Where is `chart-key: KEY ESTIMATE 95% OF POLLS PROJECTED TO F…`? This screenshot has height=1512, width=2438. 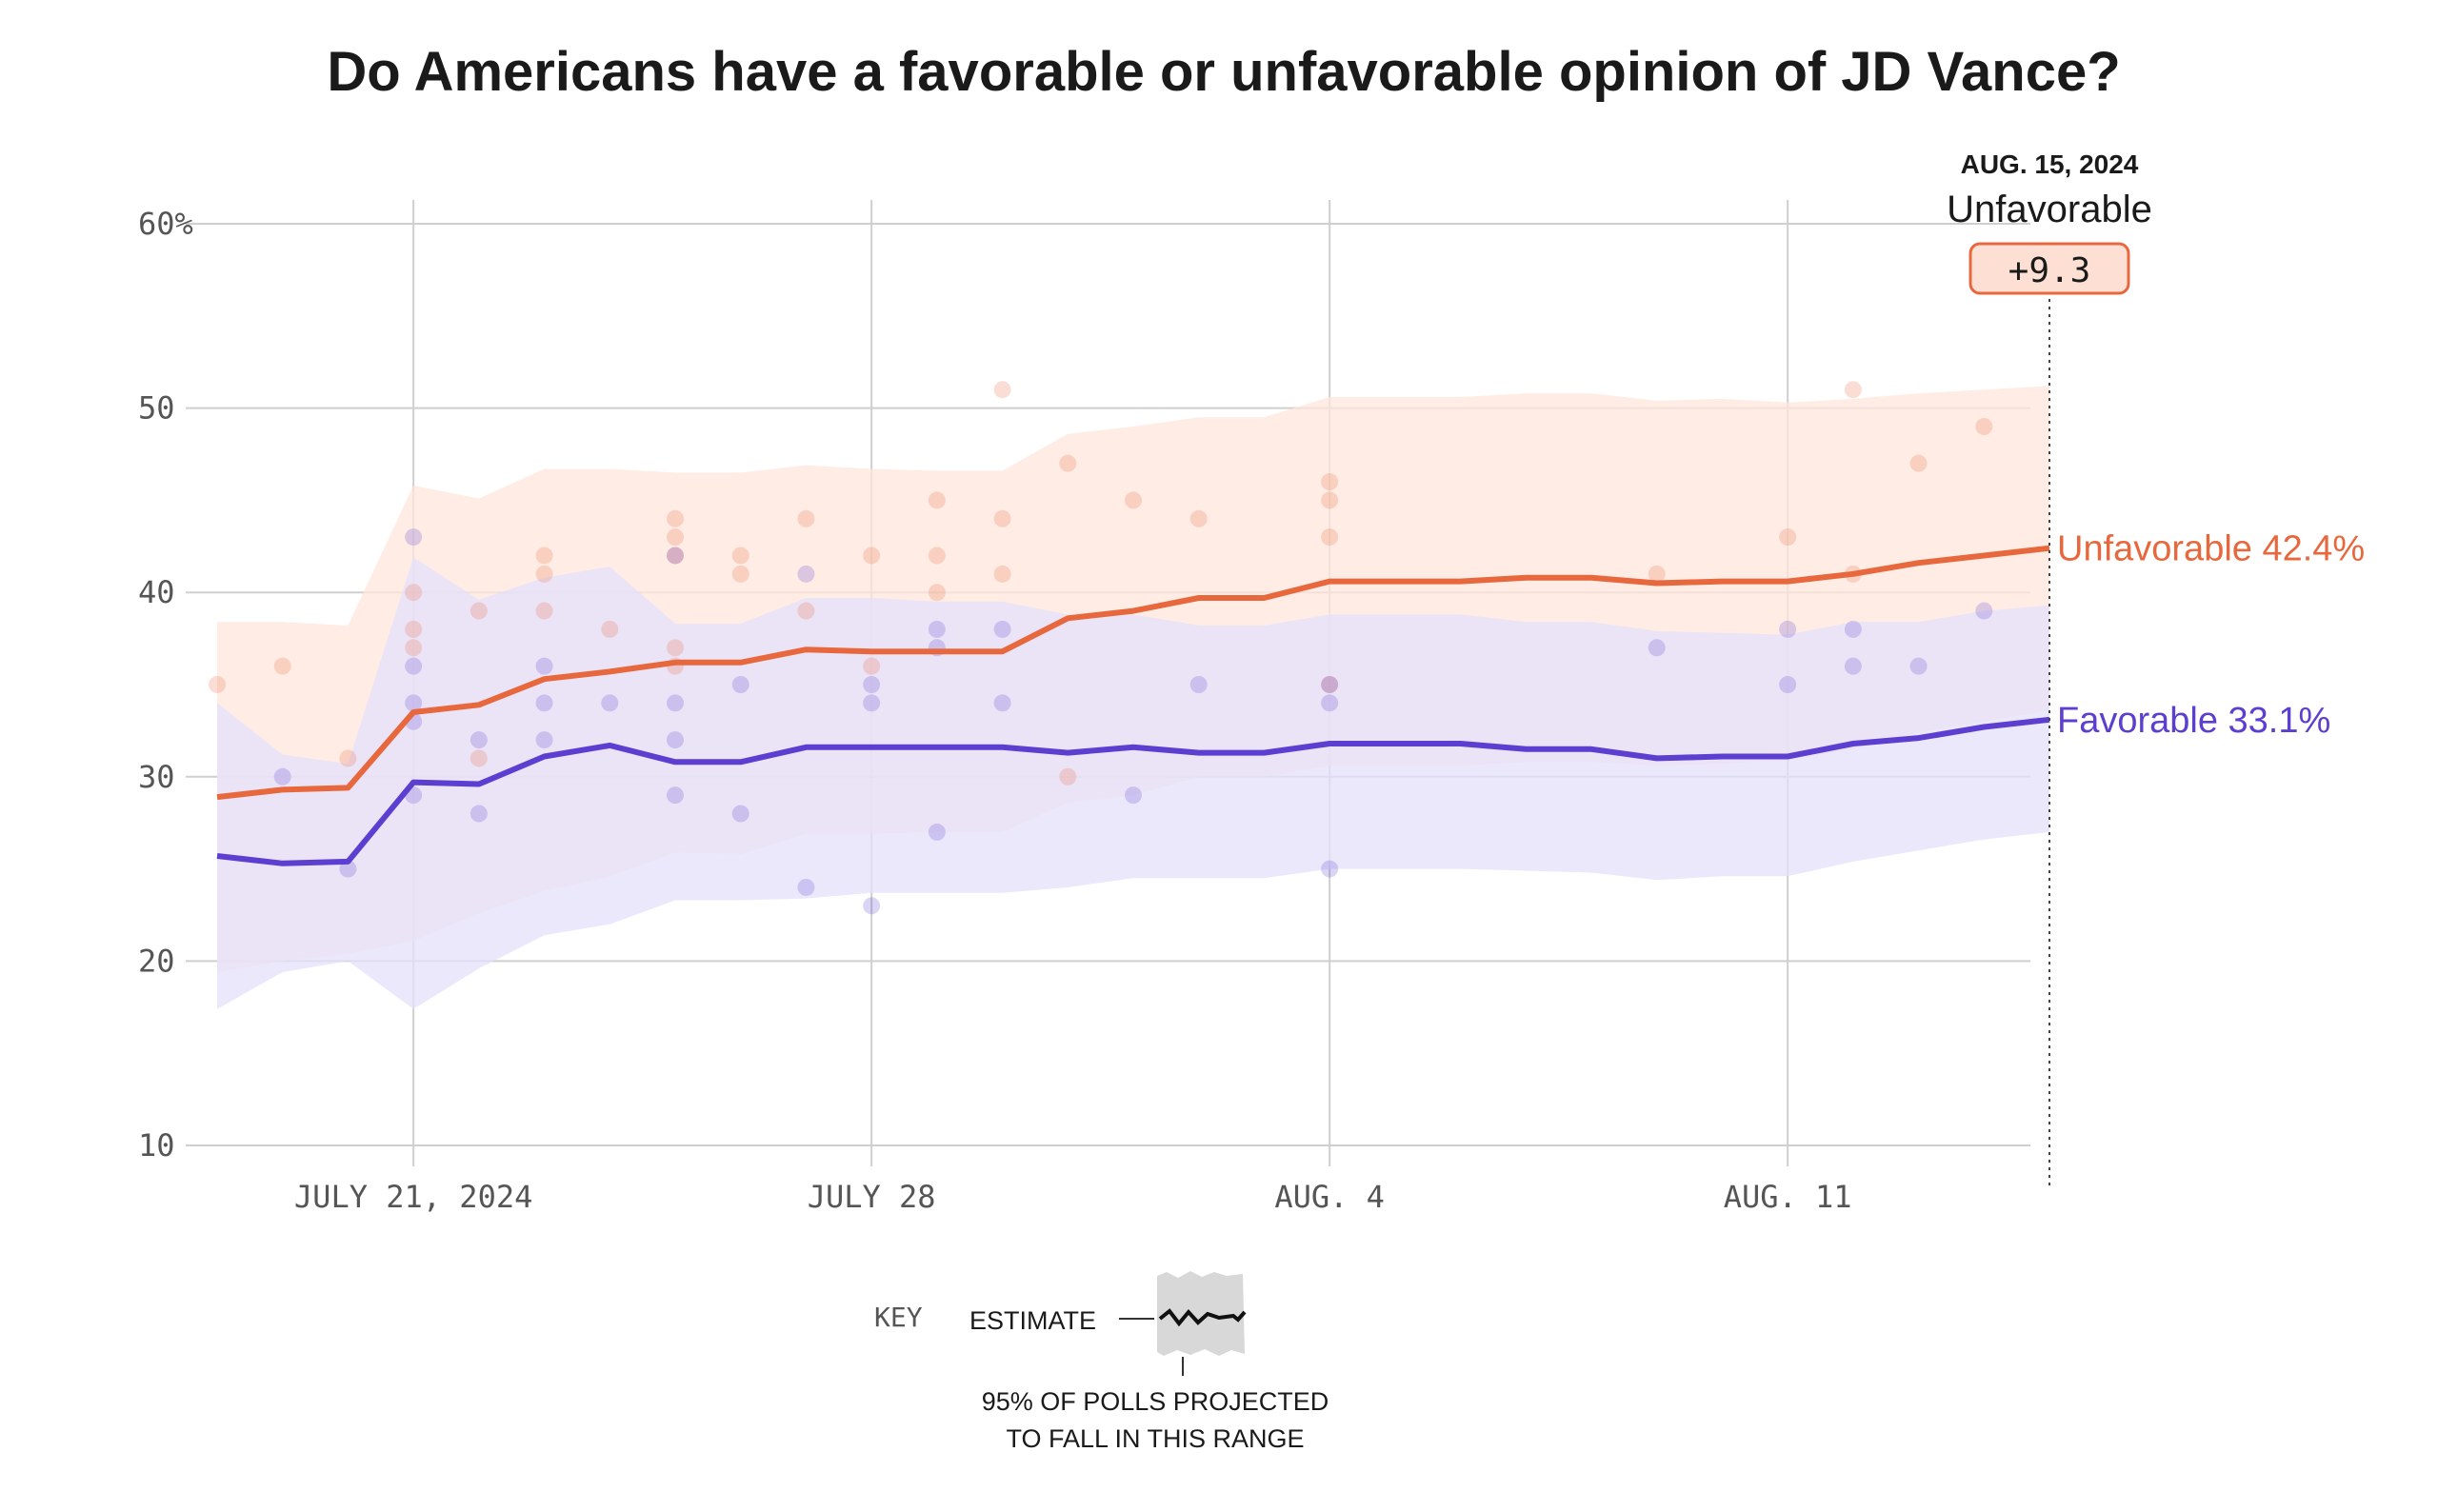 chart-key: KEY ESTIMATE 95% OF POLLS PROJECTED TO F… is located at coordinates (1101, 1362).